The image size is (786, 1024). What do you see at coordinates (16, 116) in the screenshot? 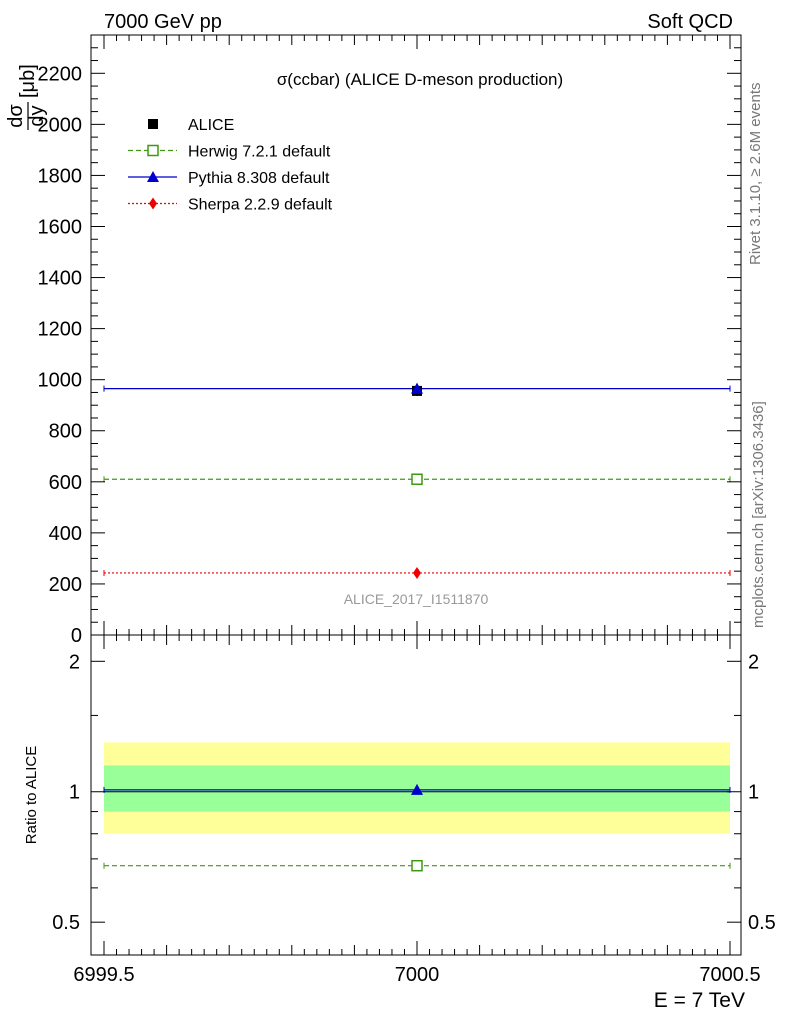
I see `y-label-numerator: dσ` at bounding box center [16, 116].